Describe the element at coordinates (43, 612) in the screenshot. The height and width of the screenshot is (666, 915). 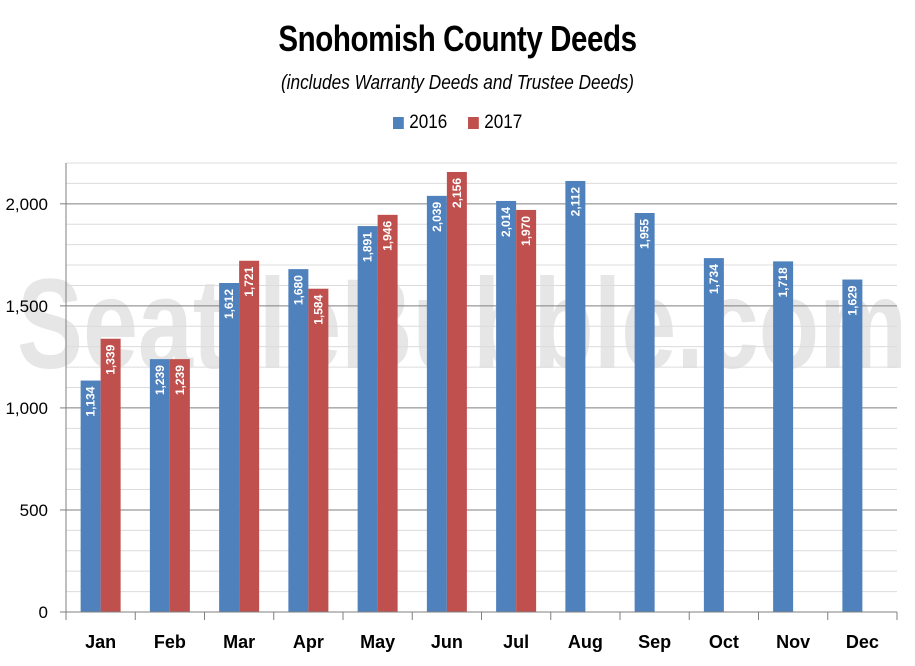
I see `y-tick-label: 0` at that location.